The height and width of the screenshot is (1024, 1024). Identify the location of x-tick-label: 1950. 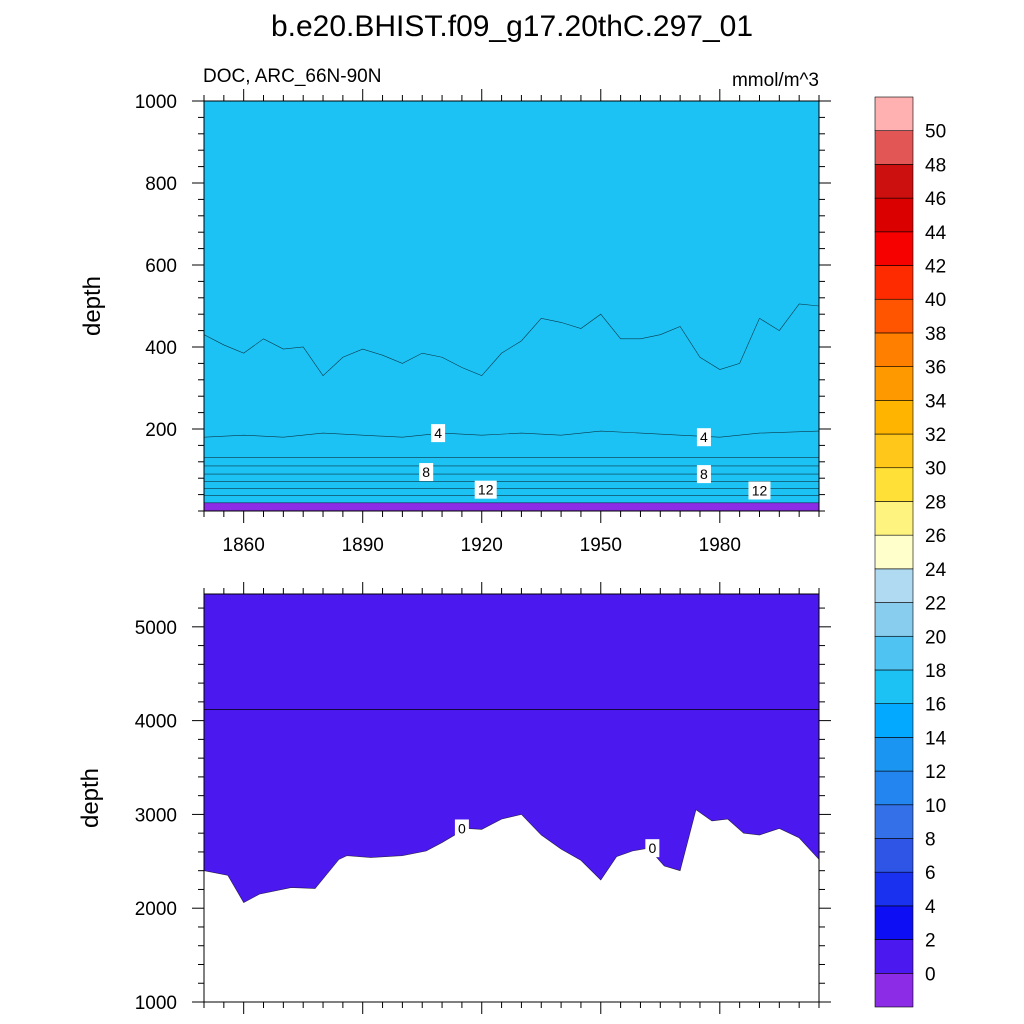
(601, 545).